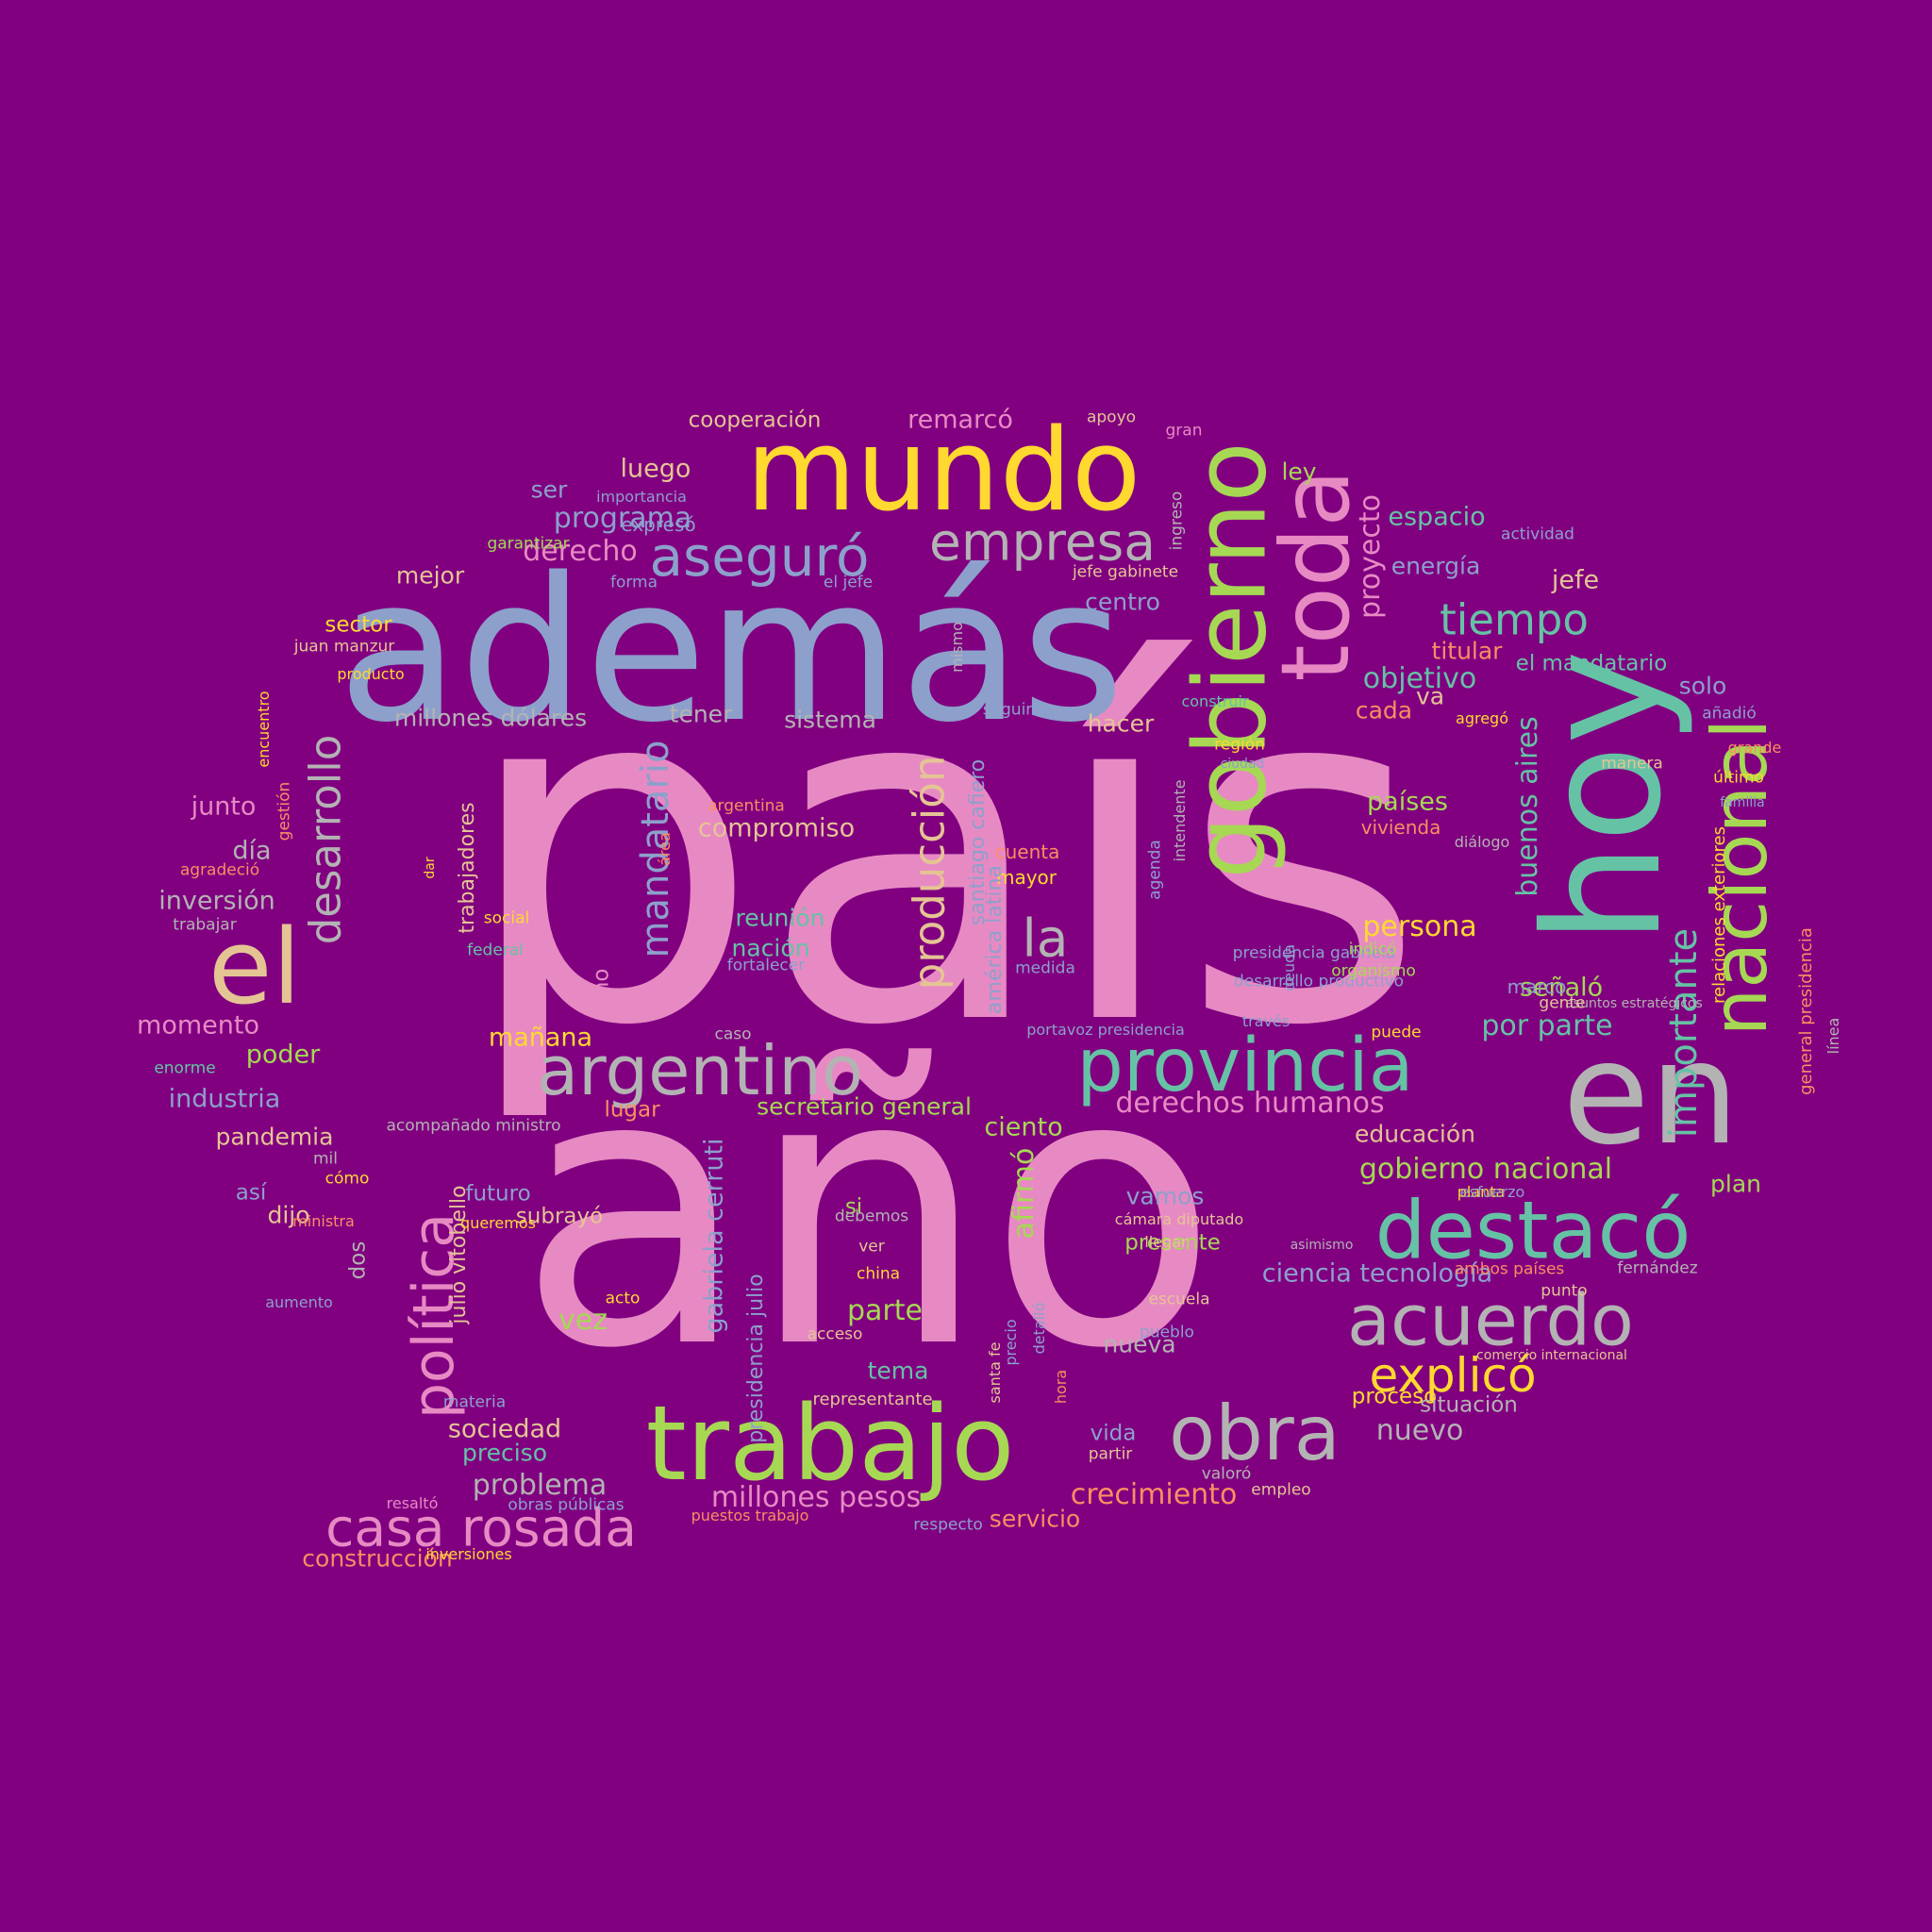 This screenshot has width=1932, height=1932. What do you see at coordinates (481, 1527) in the screenshot?
I see `word-casa-rosada: casa rosada` at bounding box center [481, 1527].